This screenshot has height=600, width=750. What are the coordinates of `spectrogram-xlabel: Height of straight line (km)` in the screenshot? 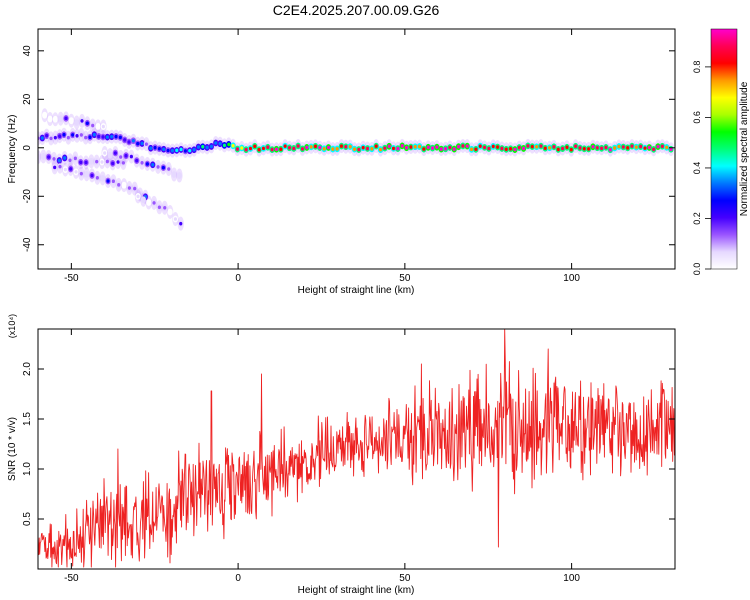 It's located at (356, 290).